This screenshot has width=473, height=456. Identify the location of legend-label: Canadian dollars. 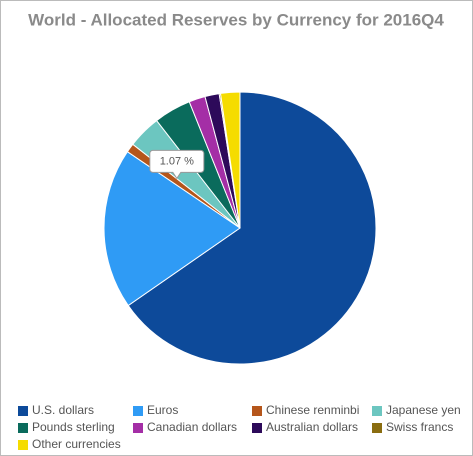
(192, 427).